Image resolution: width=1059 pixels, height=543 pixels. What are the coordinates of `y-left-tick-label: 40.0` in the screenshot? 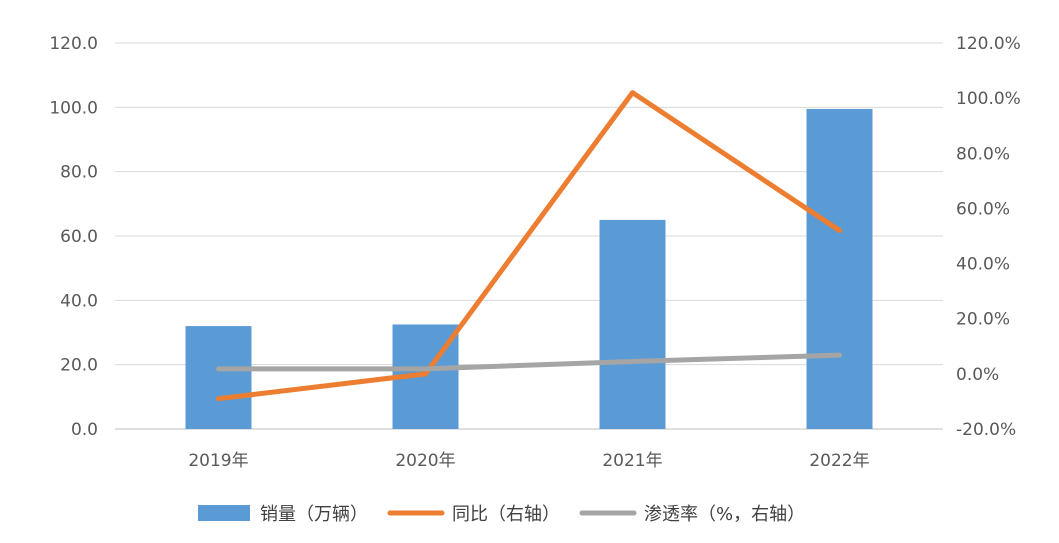 It's located at (79, 301).